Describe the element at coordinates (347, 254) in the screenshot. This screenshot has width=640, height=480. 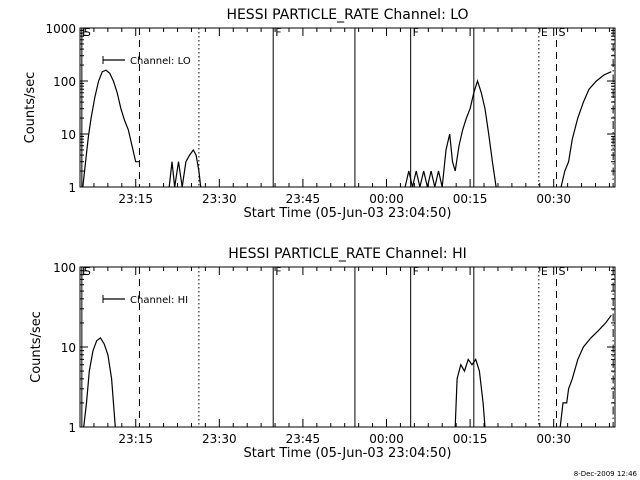
I see `chart-title: HESSI PARTICLE_RATE Channel: HI` at that location.